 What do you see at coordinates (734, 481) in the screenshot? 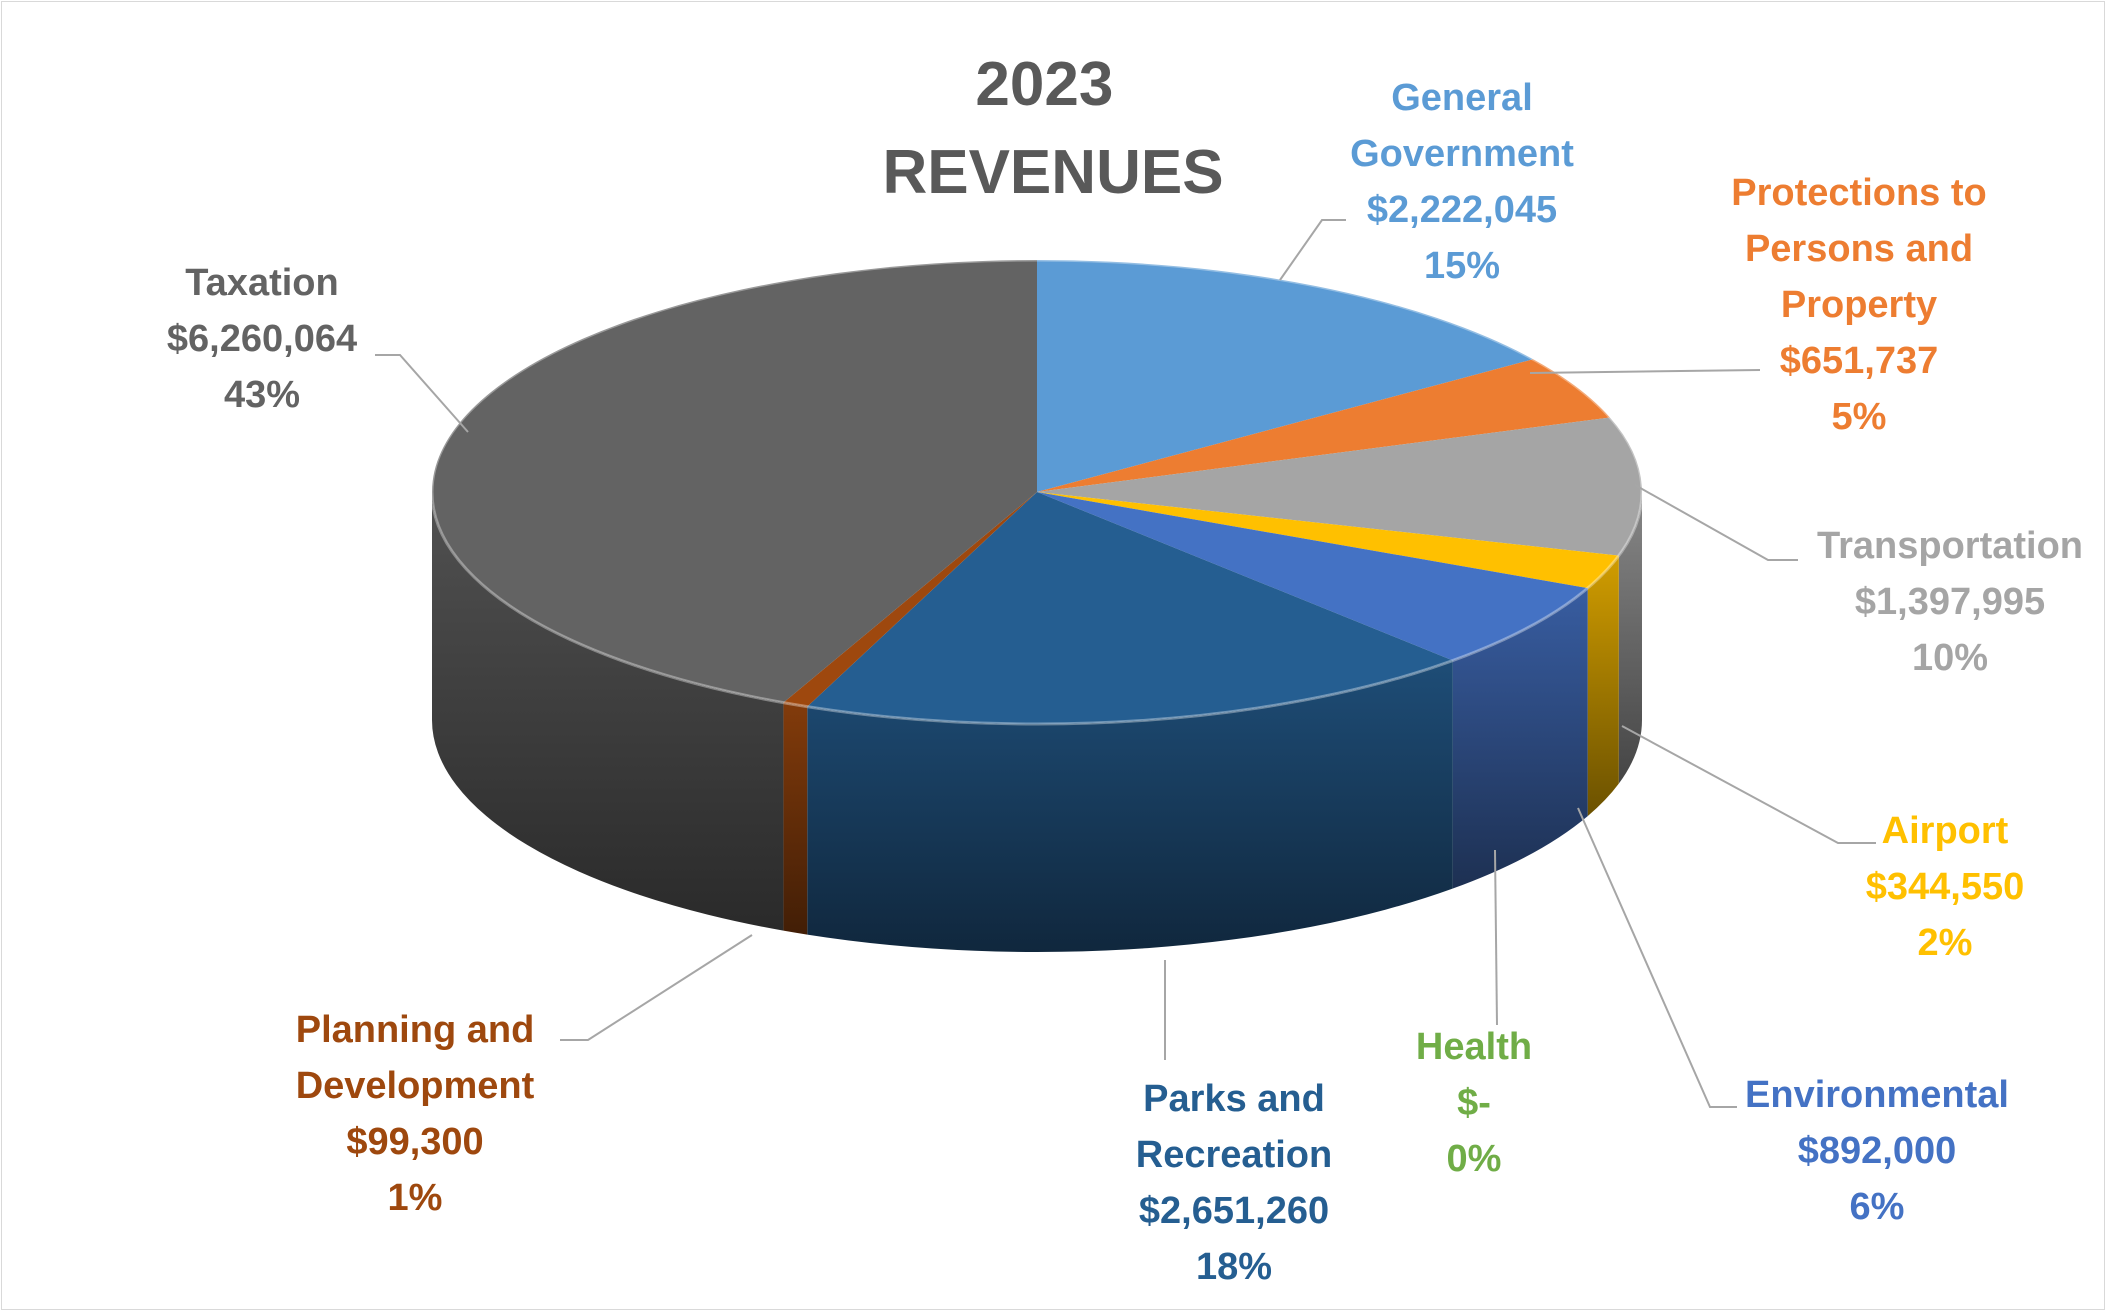
I see `pie-slice-taxation` at bounding box center [734, 481].